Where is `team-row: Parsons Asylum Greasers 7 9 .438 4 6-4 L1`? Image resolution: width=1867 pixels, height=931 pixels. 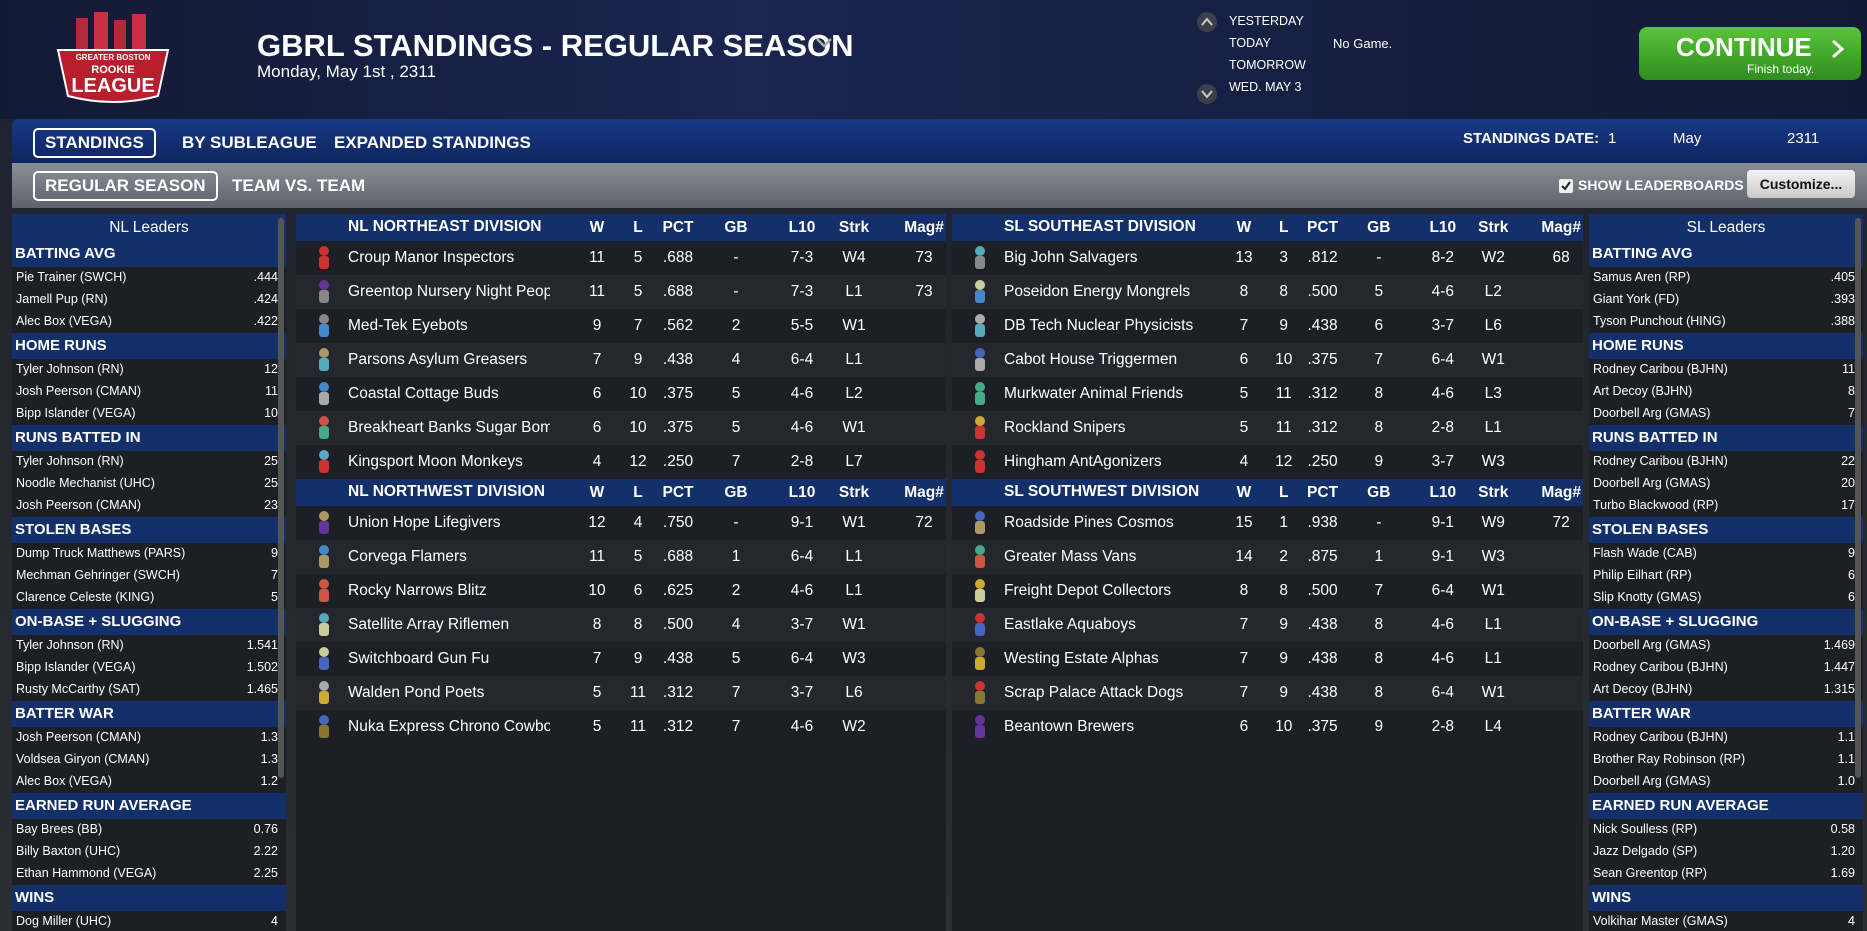 team-row: Parsons Asylum Greasers 7 9 .438 4 6-4 L1 is located at coordinates (621, 360).